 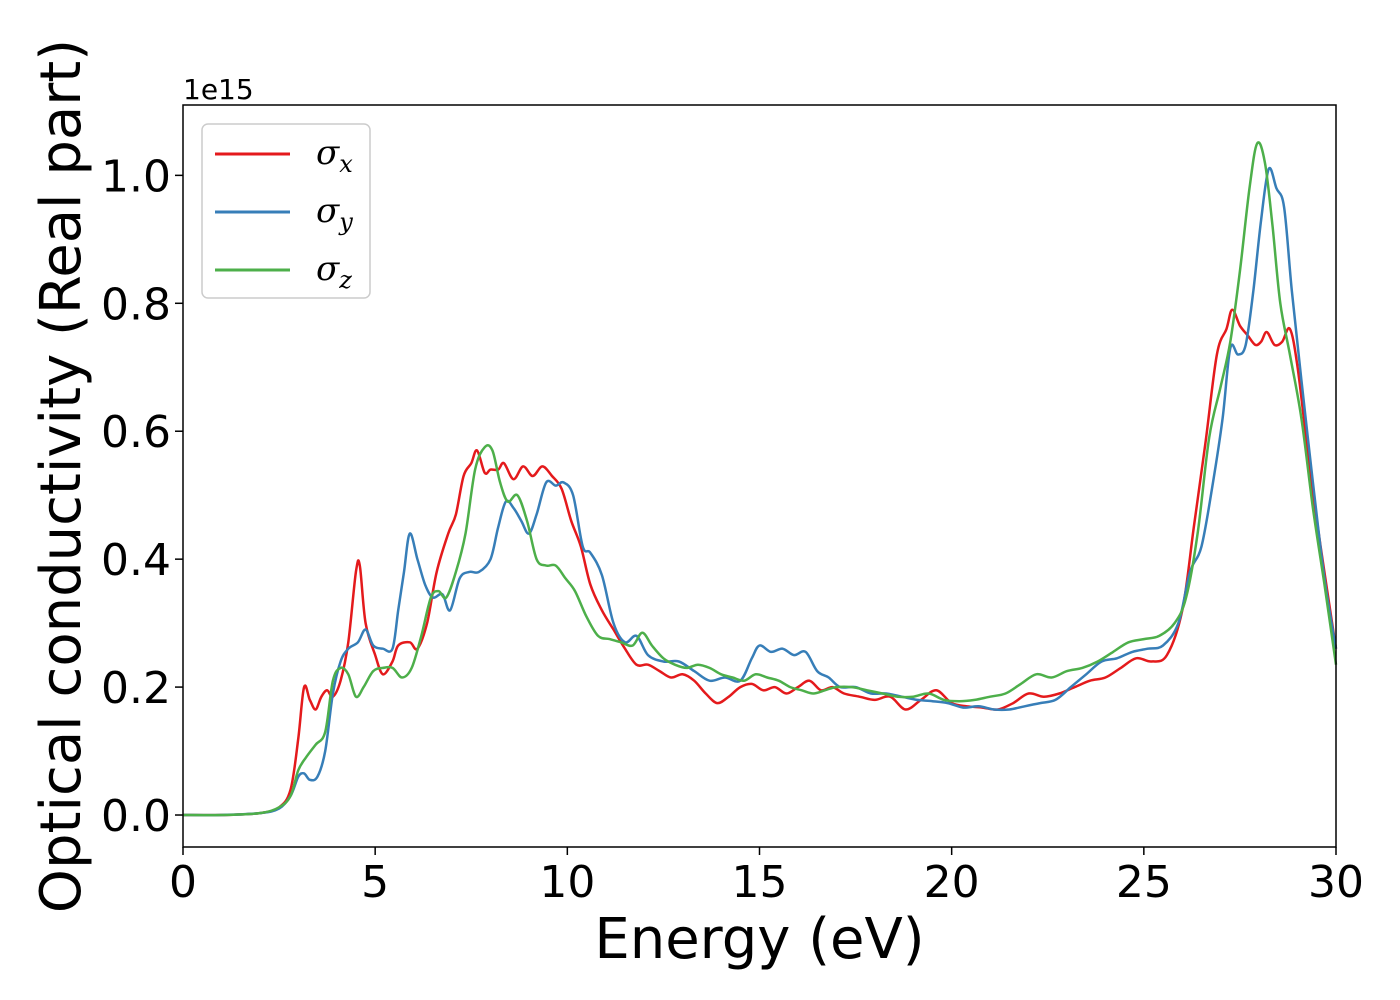 What do you see at coordinates (286, 211) in the screenshot?
I see `legend: σx σy σz` at bounding box center [286, 211].